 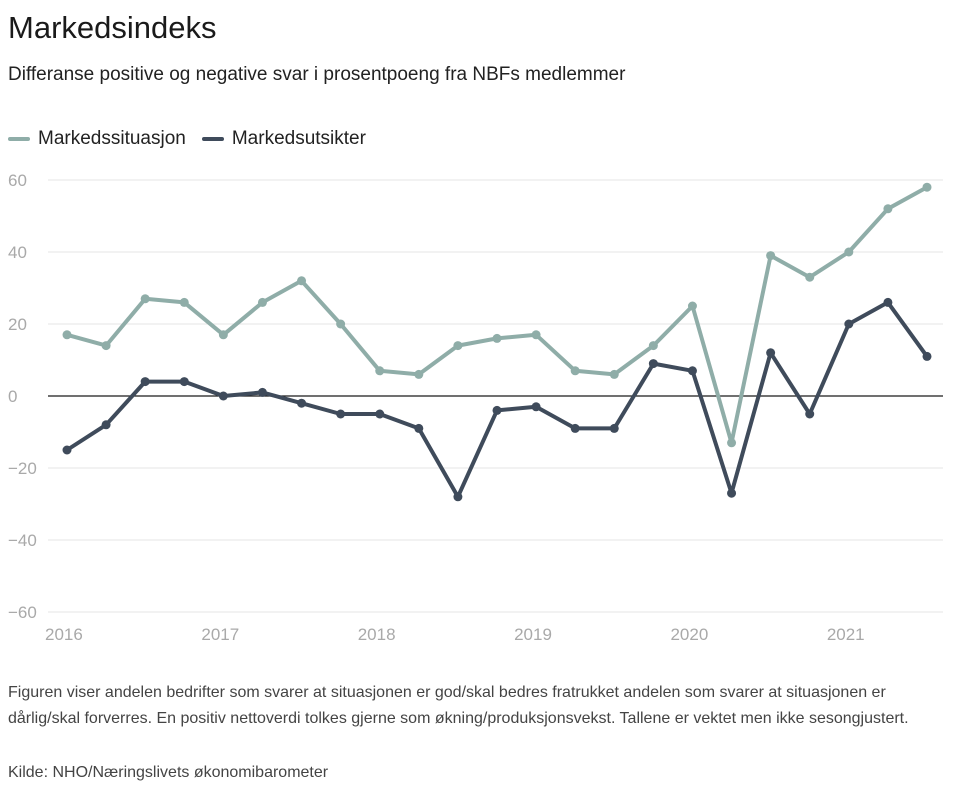 I want to click on legend-item-markedssituasjon: Markedssituasjon, so click(x=97, y=139).